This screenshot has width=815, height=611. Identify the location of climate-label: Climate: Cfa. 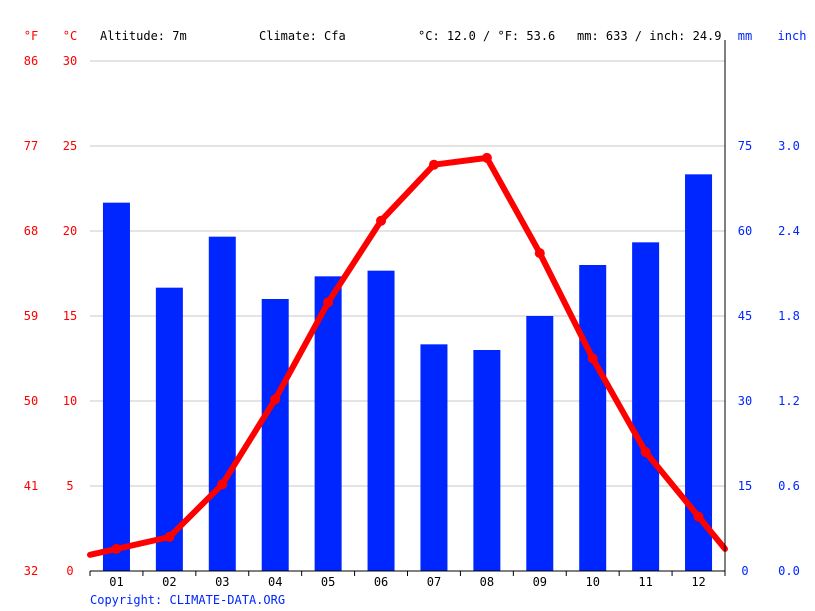
(302, 36).